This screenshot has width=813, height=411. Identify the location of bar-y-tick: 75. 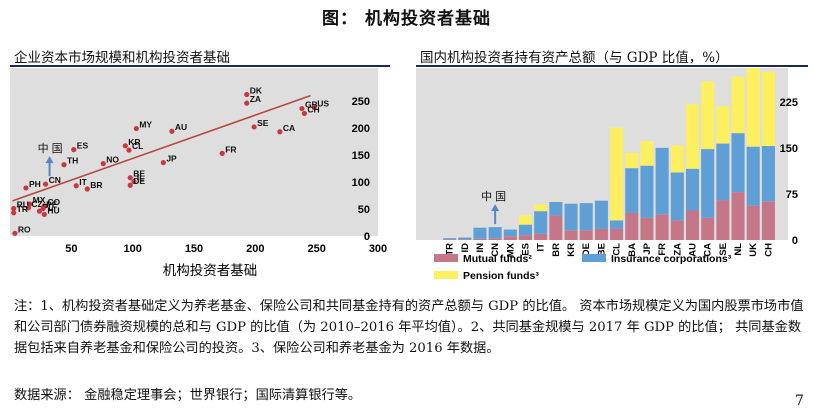
(792, 195).